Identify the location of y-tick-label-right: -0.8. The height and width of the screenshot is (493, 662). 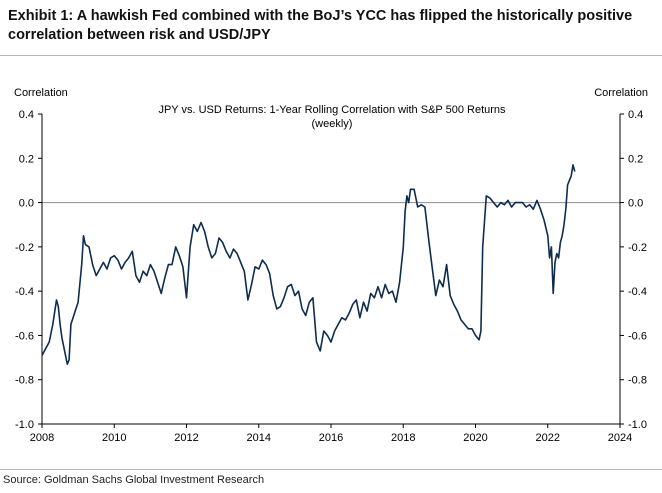
(637, 381).